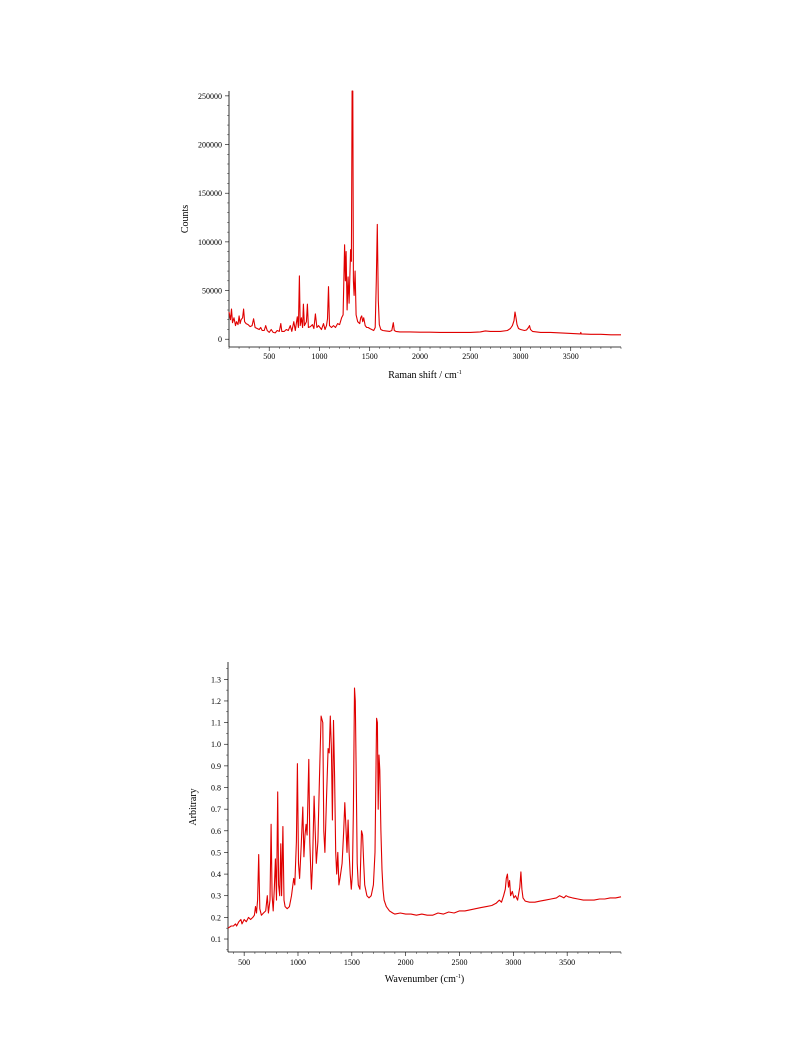 The height and width of the screenshot is (1057, 793). Describe the element at coordinates (462, 979) in the screenshot. I see `x-axis-title-suffix: )` at that location.